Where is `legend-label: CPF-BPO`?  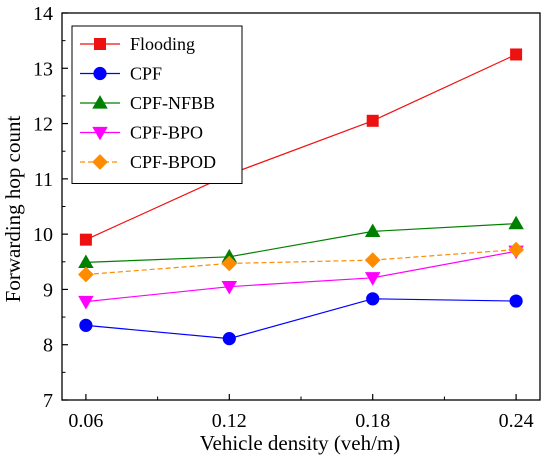 legend-label: CPF-BPO is located at coordinates (166, 133).